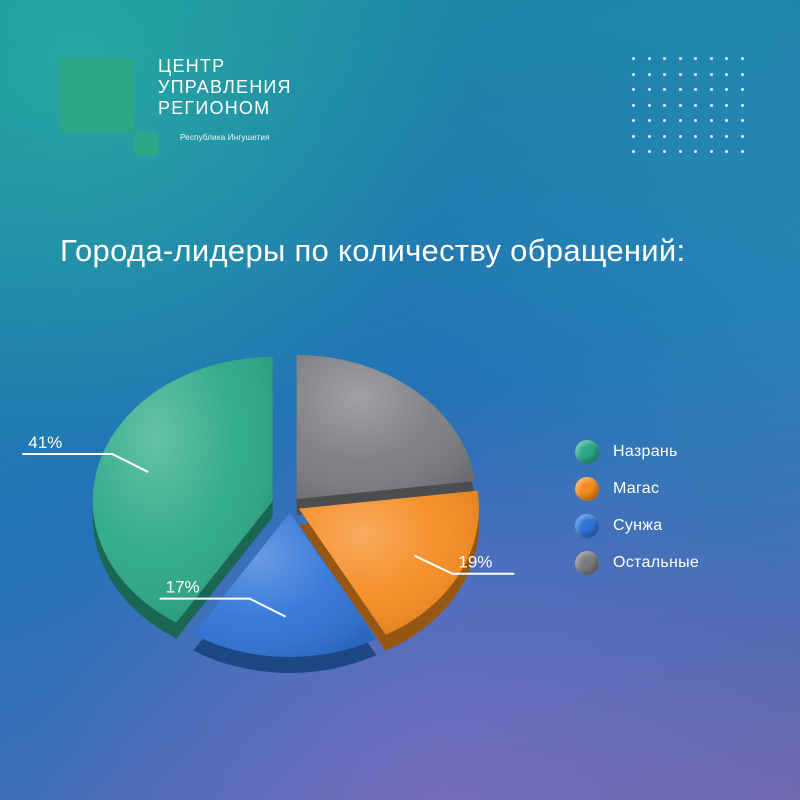 The image size is (800, 800). I want to click on legend-item: Остальные, so click(637, 562).